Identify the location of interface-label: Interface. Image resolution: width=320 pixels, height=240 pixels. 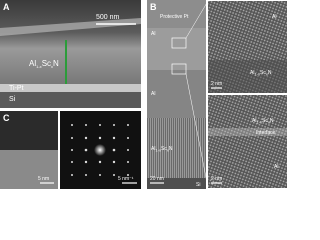
(266, 133).